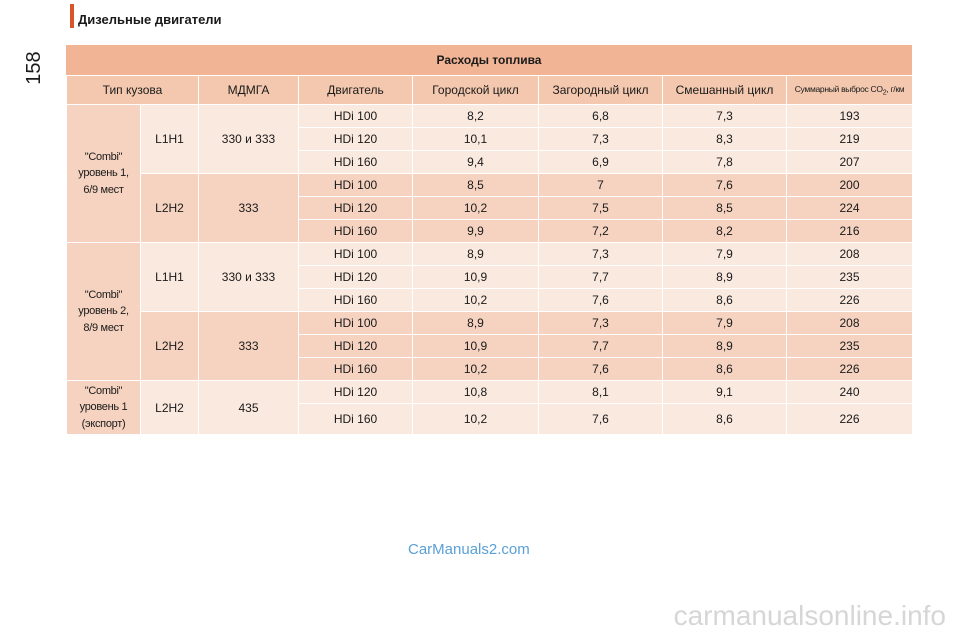 The height and width of the screenshot is (640, 960). What do you see at coordinates (475, 90) in the screenshot?
I see `col-header-urban: Городской цикл` at bounding box center [475, 90].